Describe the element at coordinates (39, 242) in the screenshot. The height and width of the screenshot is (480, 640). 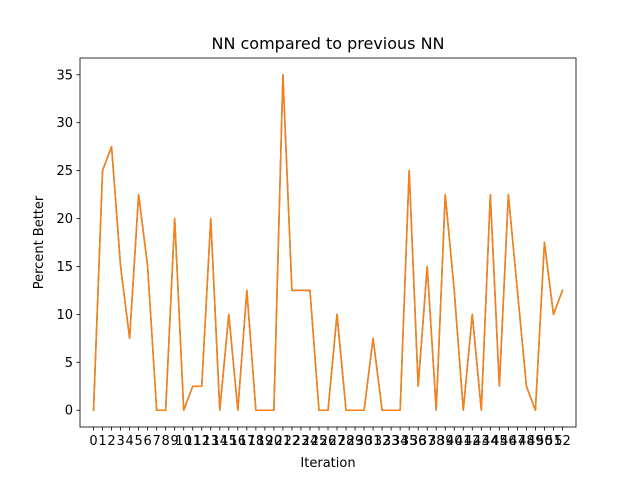
I see `y-axis-label: Percent Better` at that location.